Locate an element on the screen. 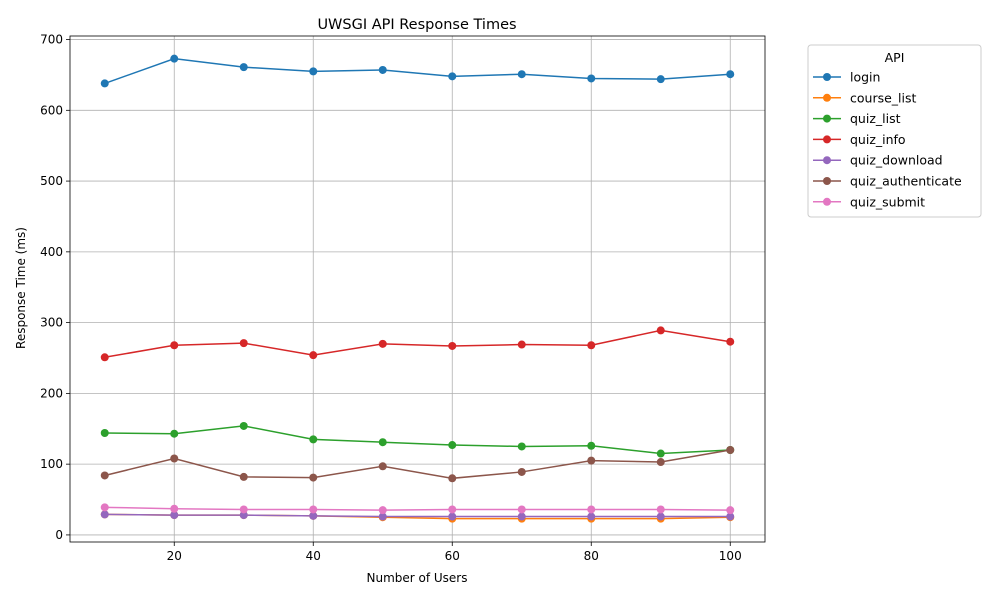  legend-item: course_list is located at coordinates (864, 97).